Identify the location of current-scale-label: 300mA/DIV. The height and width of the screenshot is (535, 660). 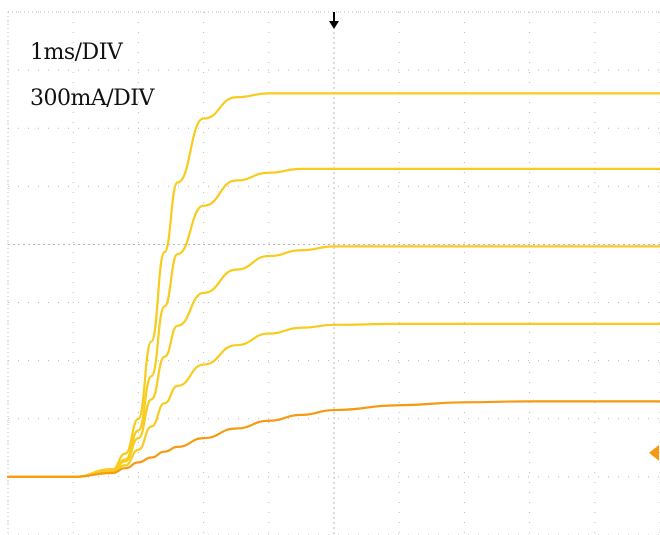
(92, 98).